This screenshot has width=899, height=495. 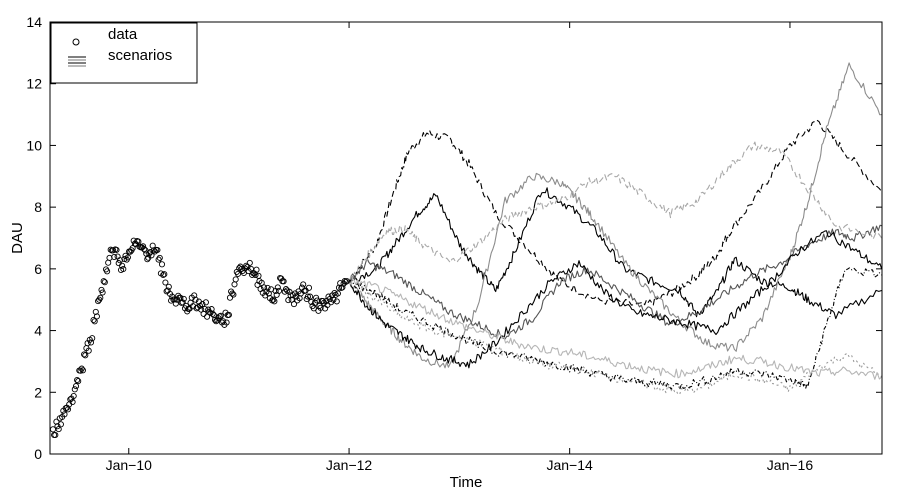 What do you see at coordinates (129, 465) in the screenshot?
I see `x-tick-label: Jan−10` at bounding box center [129, 465].